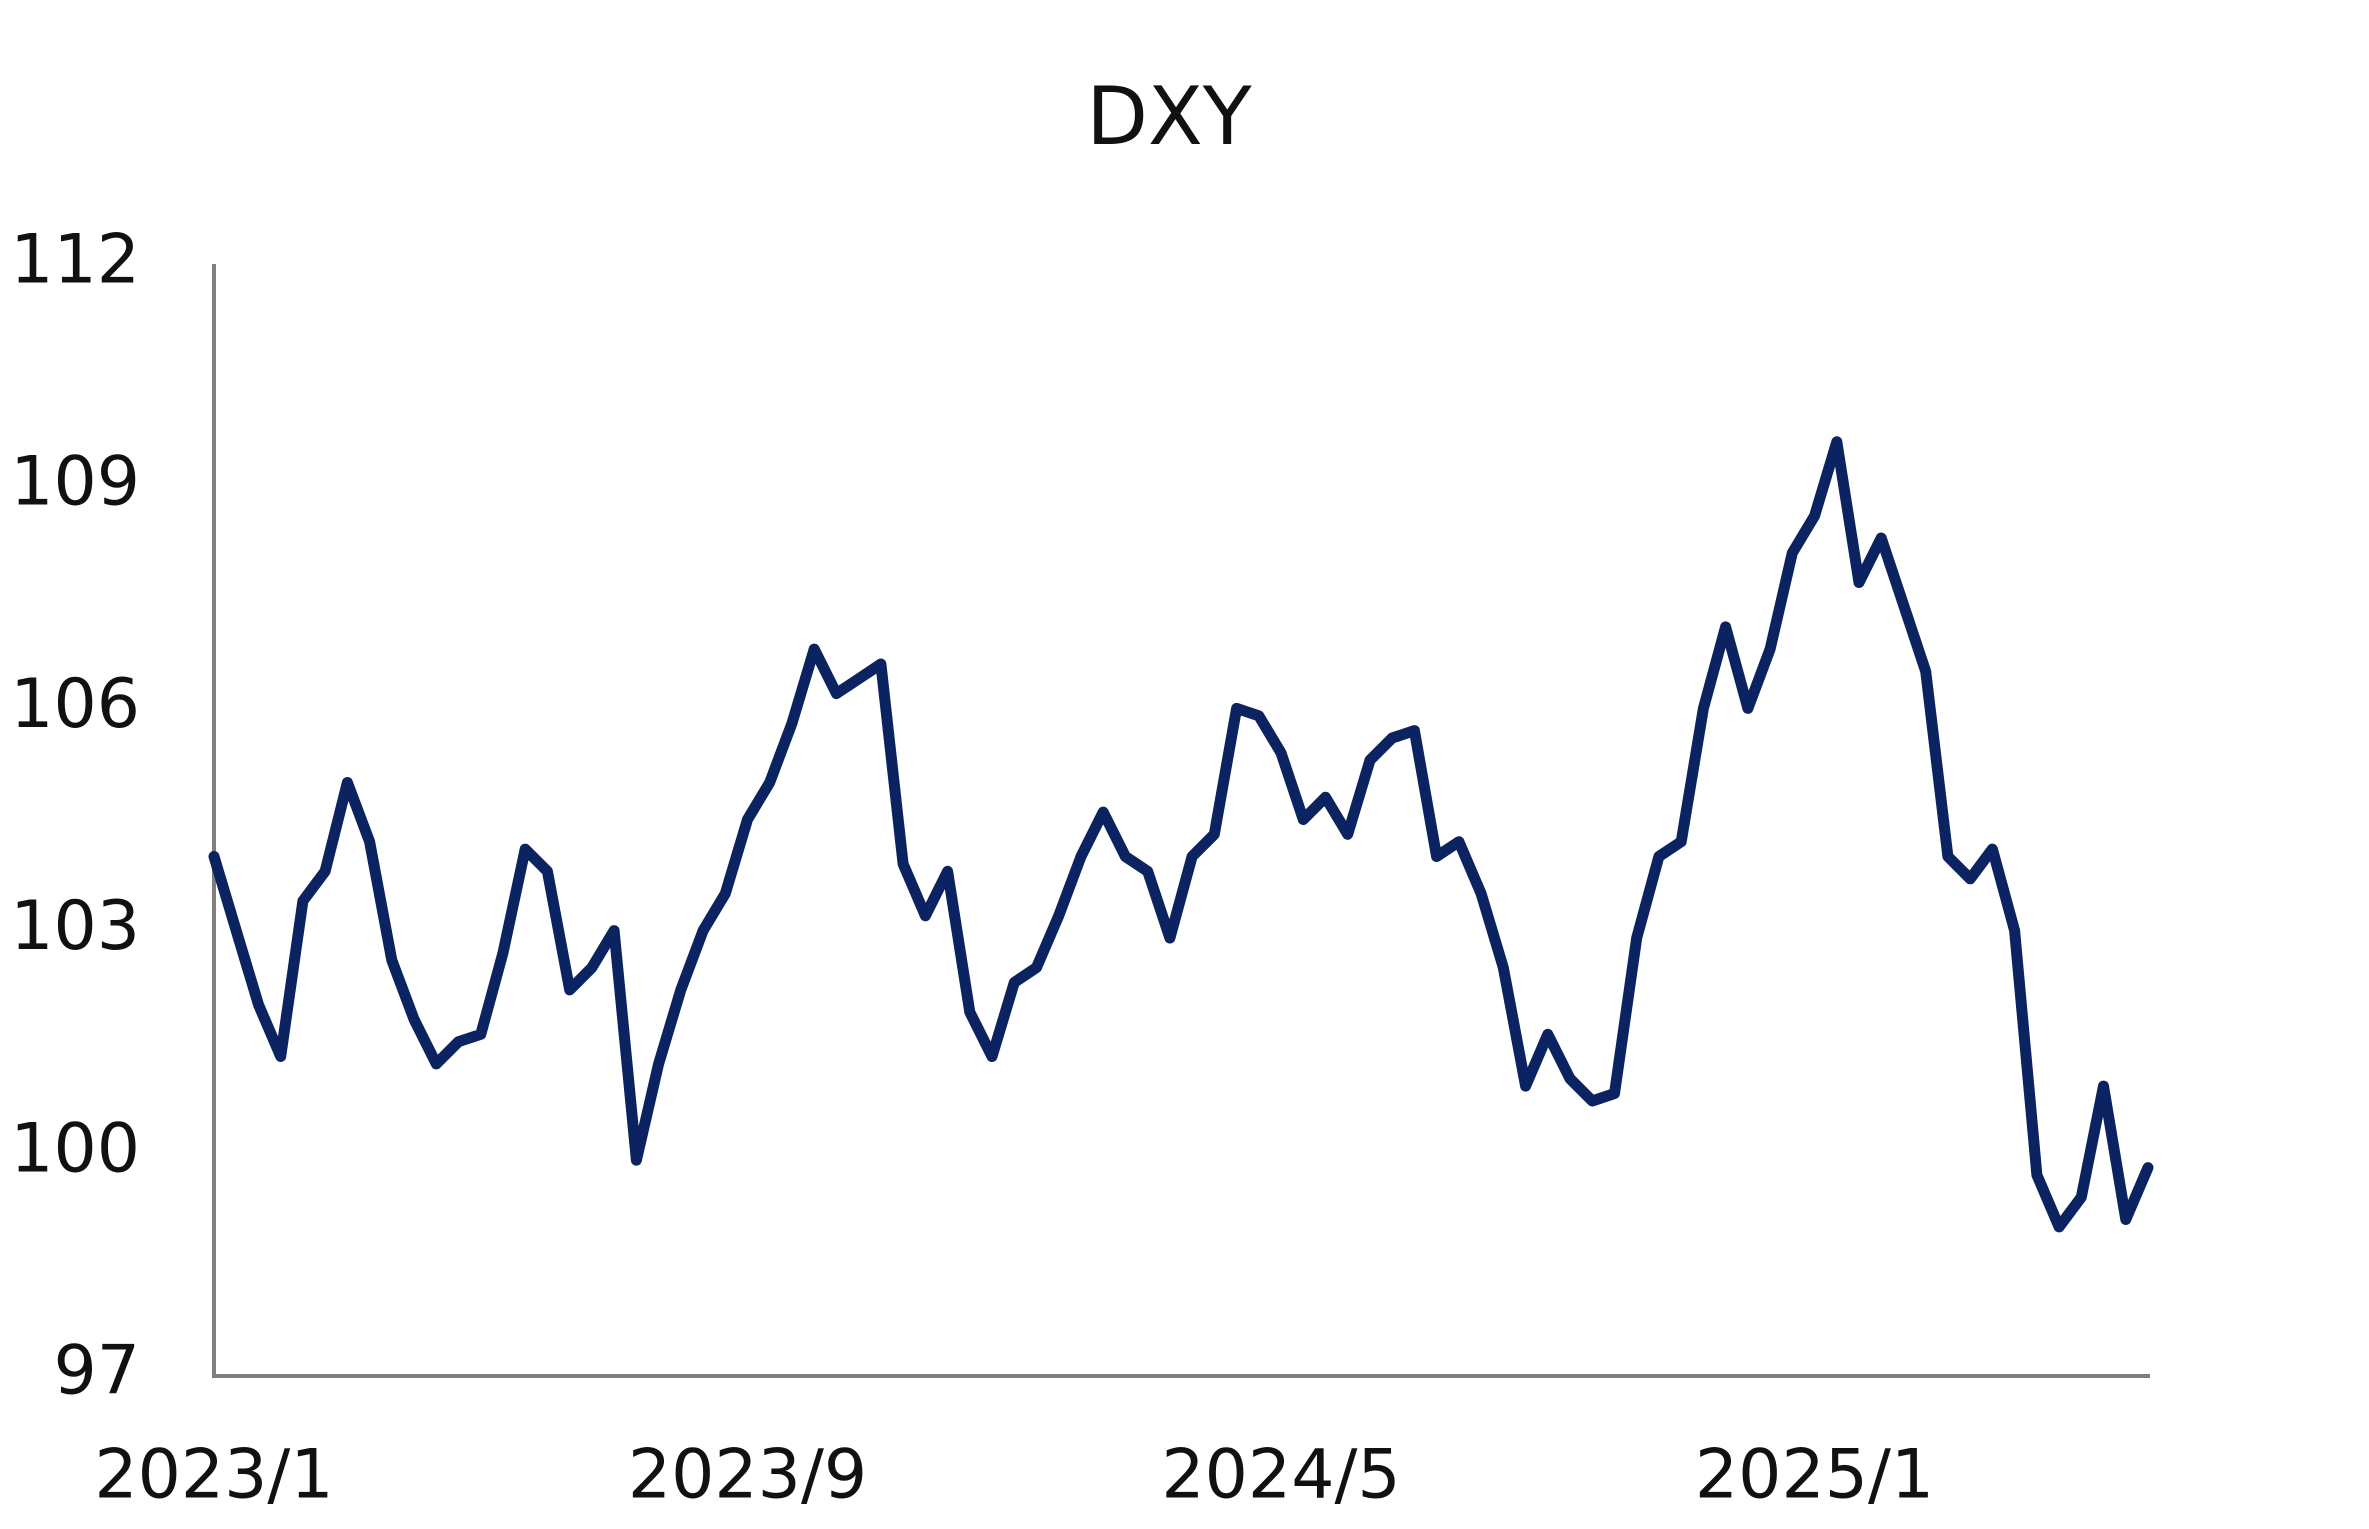 The width and height of the screenshot is (2369, 1529). I want to click on y-tick-label: 100, so click(75, 1148).